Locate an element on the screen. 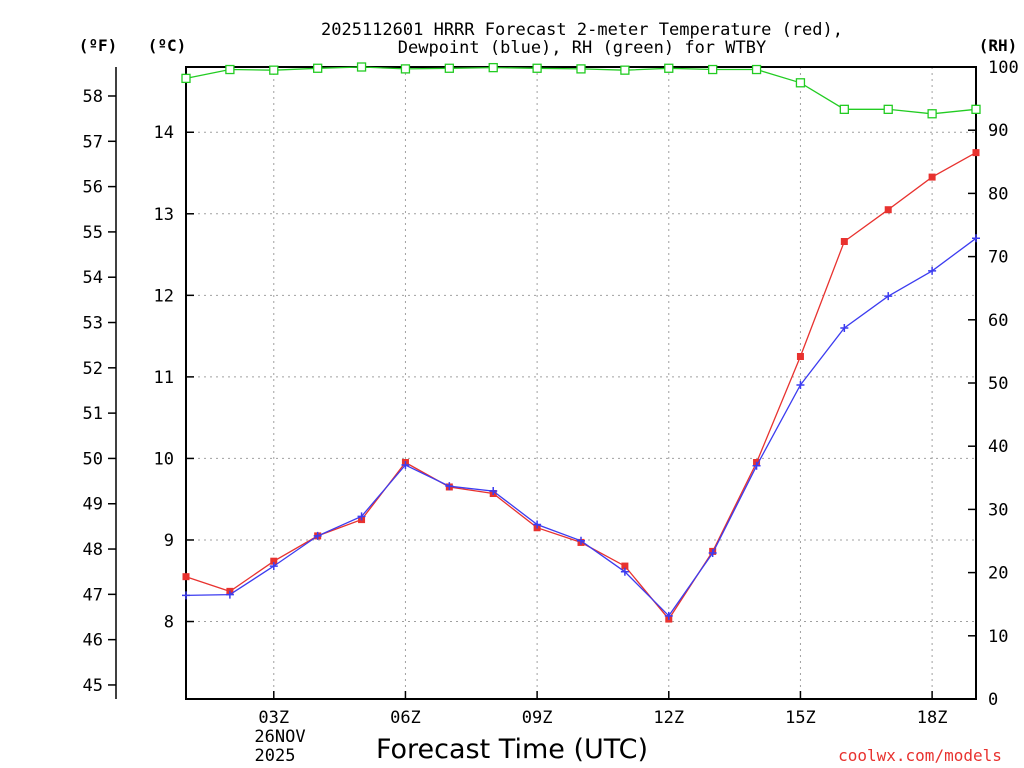  fahrenheit-tick-label: 50 is located at coordinates (93, 459).